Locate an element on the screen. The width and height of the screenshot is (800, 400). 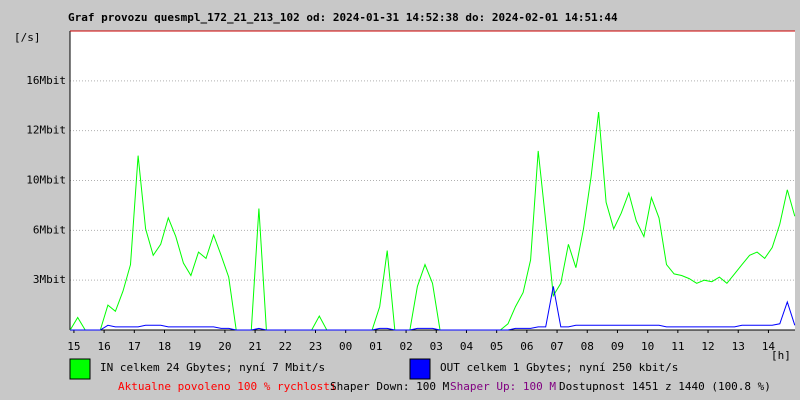
x-tick-label: 06 is located at coordinates (526, 346).